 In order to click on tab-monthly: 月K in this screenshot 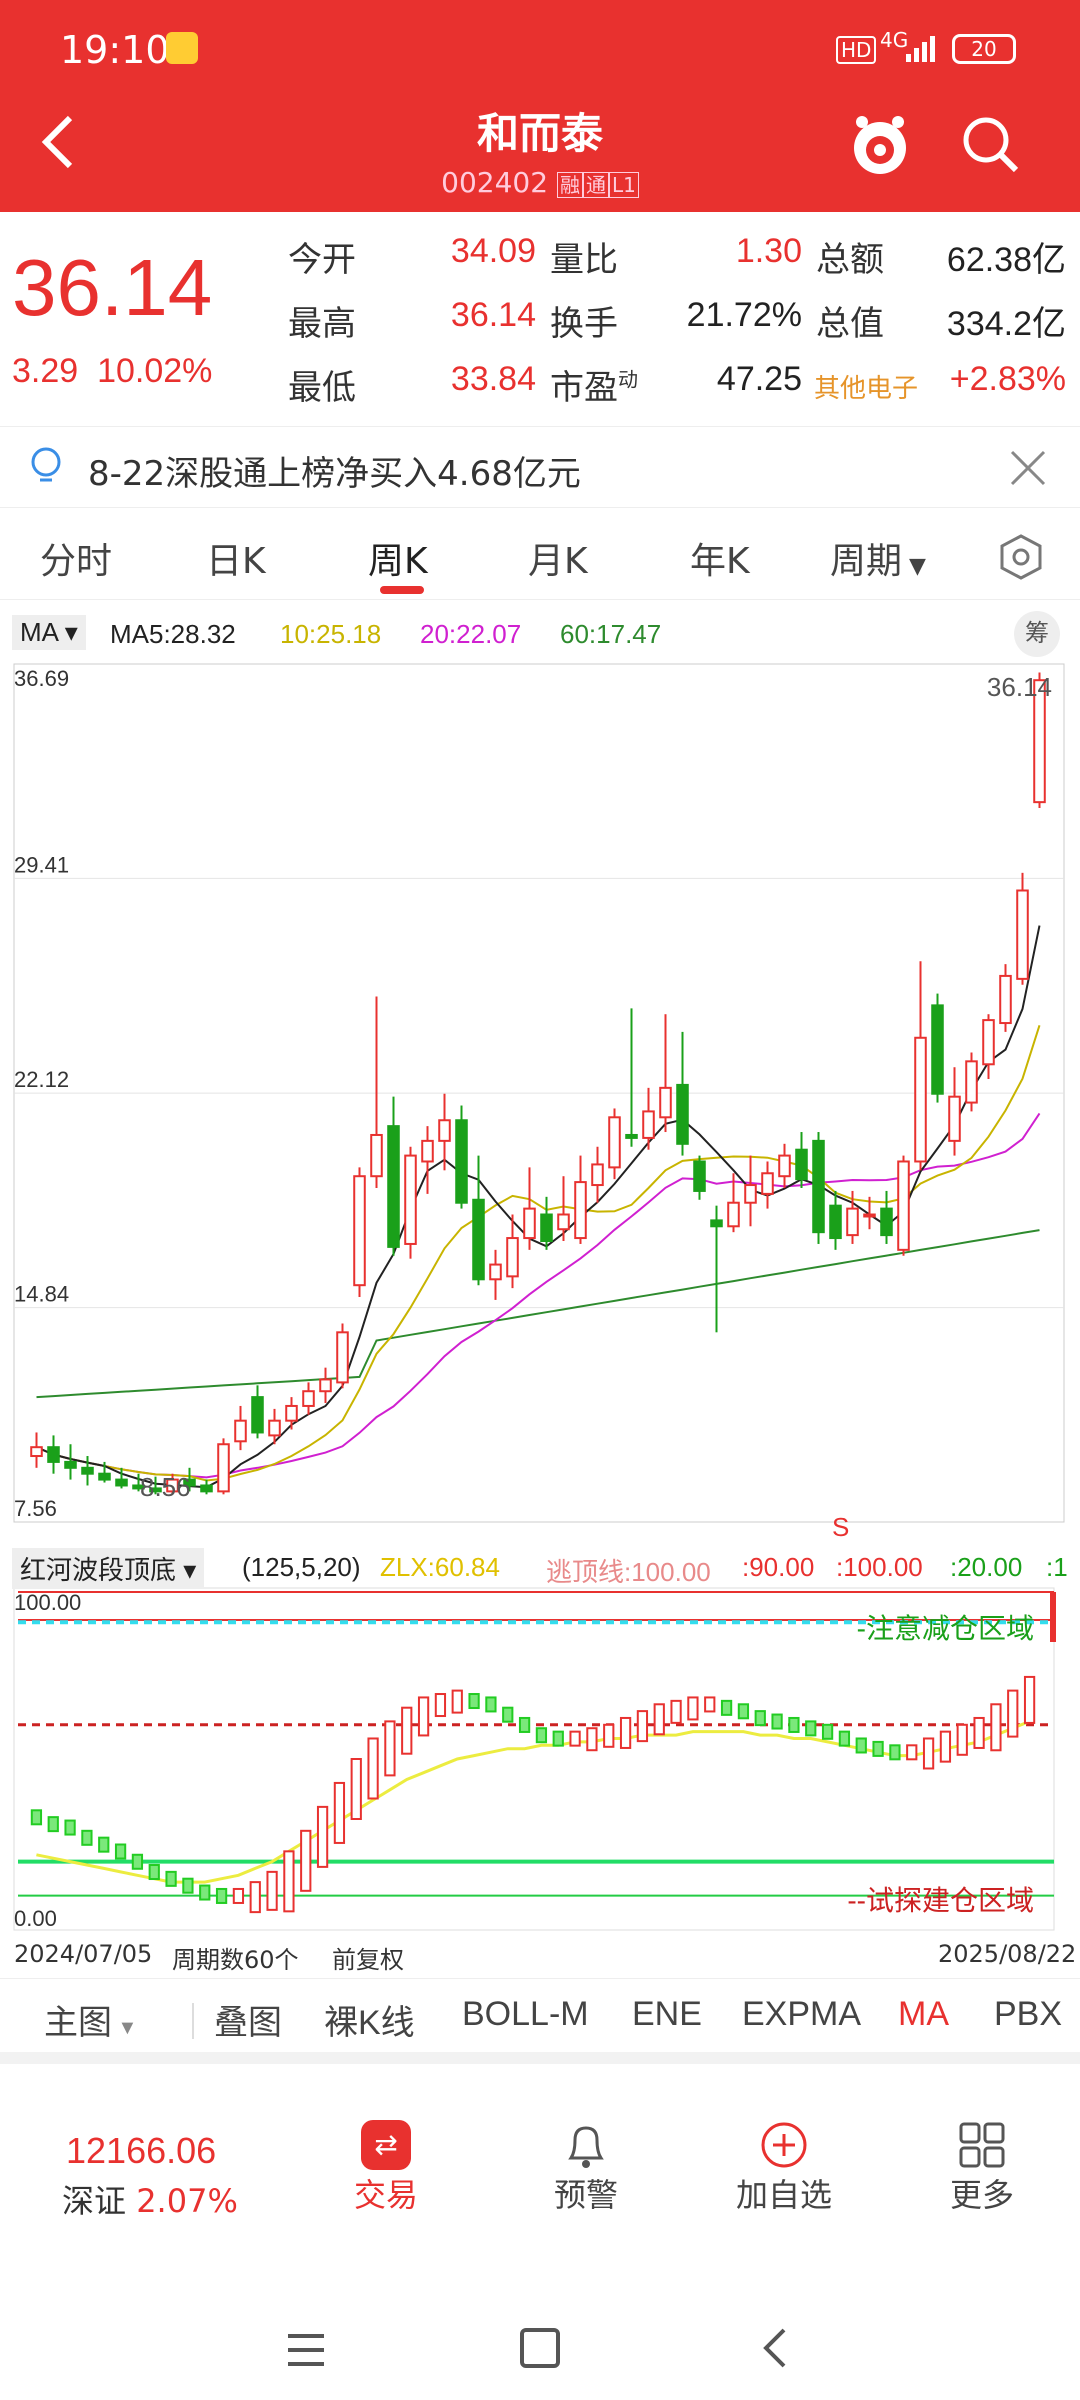, I will do `click(558, 561)`.